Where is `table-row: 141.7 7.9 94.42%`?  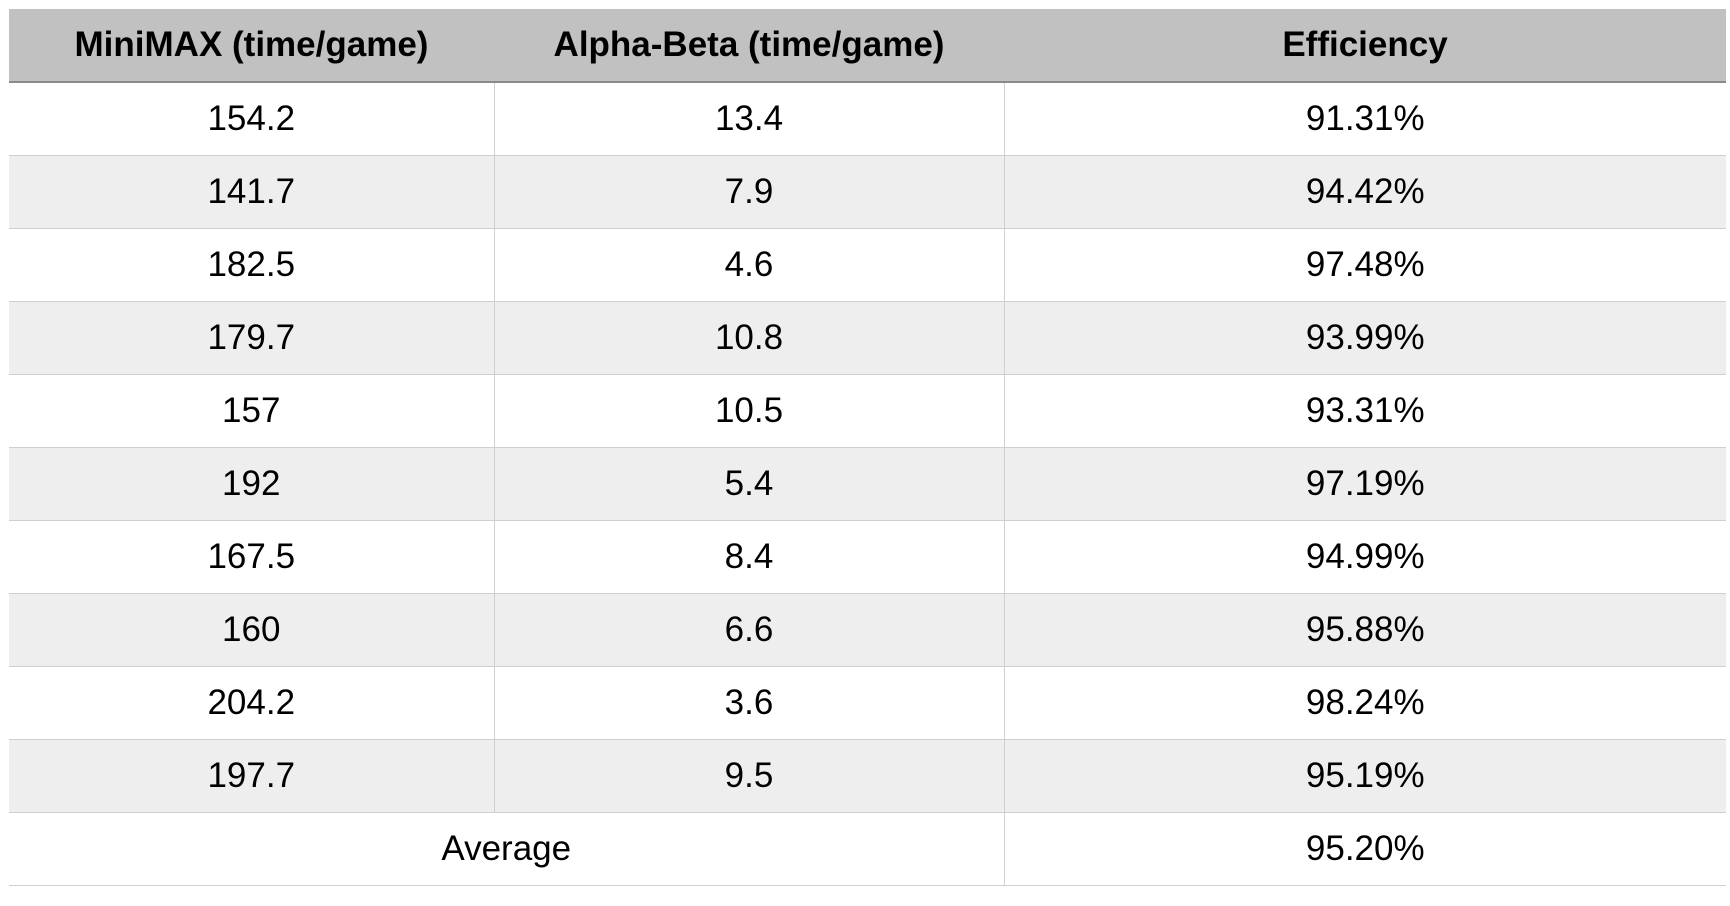 table-row: 141.7 7.9 94.42% is located at coordinates (867, 192).